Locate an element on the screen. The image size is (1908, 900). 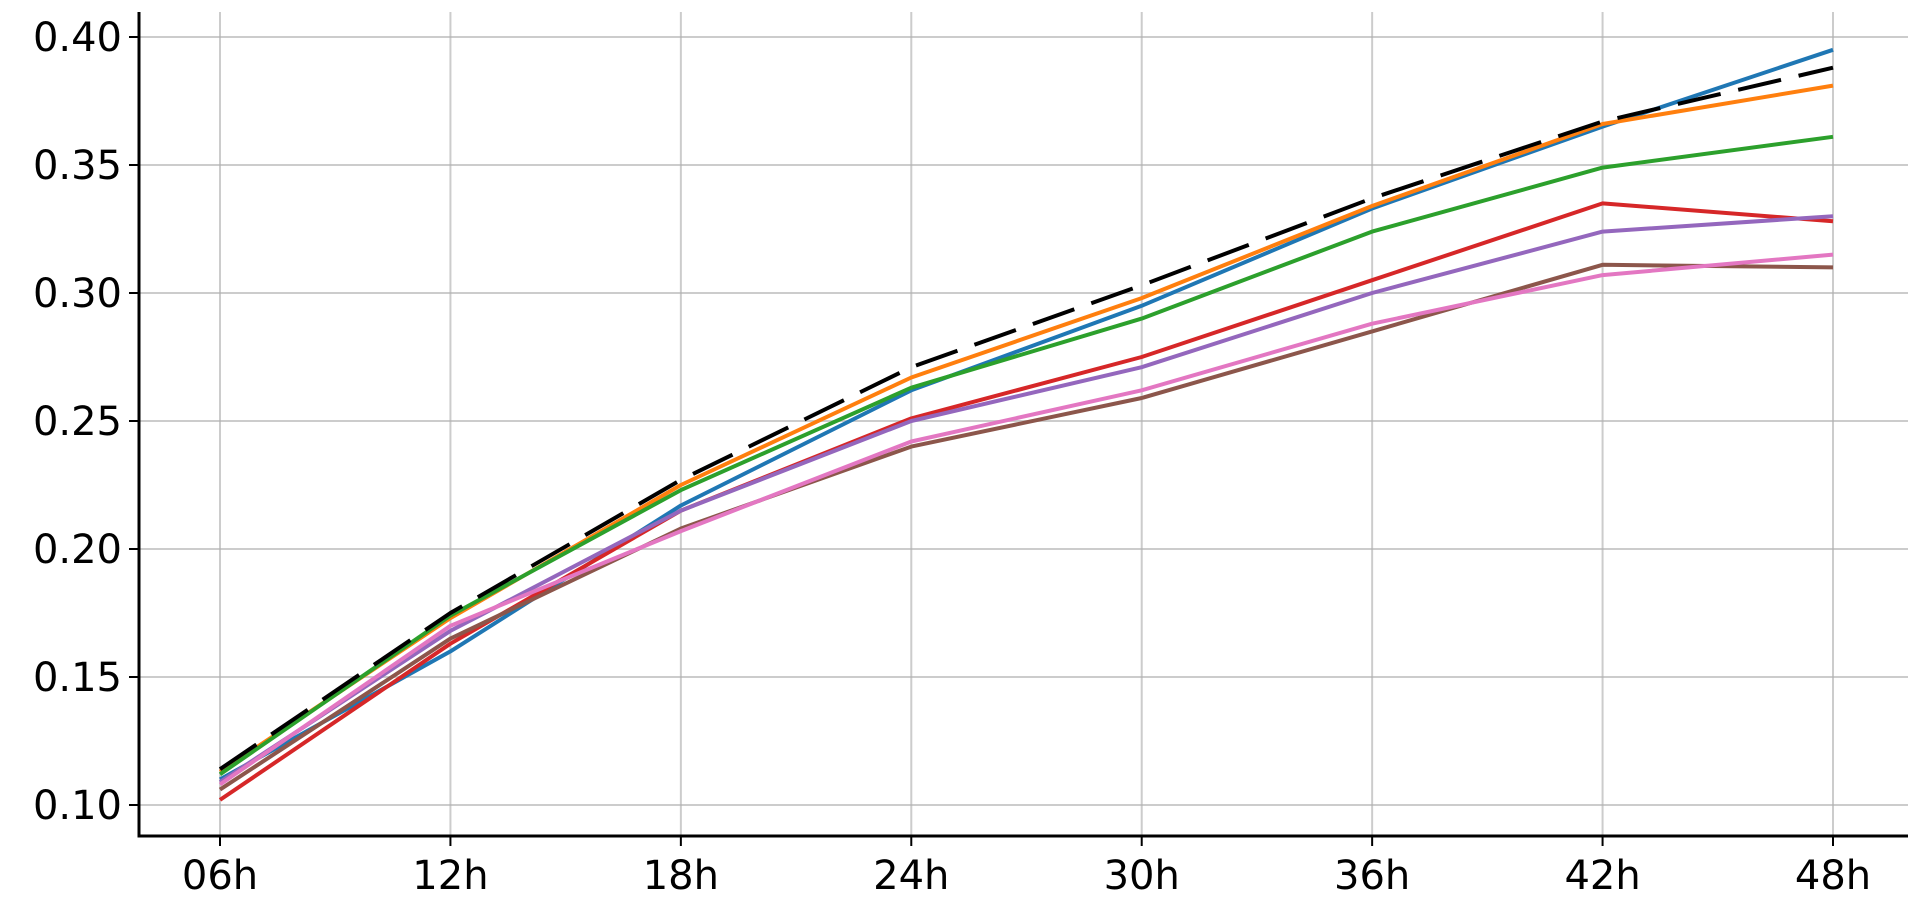
x-tick-label: 42h is located at coordinates (1602, 876).